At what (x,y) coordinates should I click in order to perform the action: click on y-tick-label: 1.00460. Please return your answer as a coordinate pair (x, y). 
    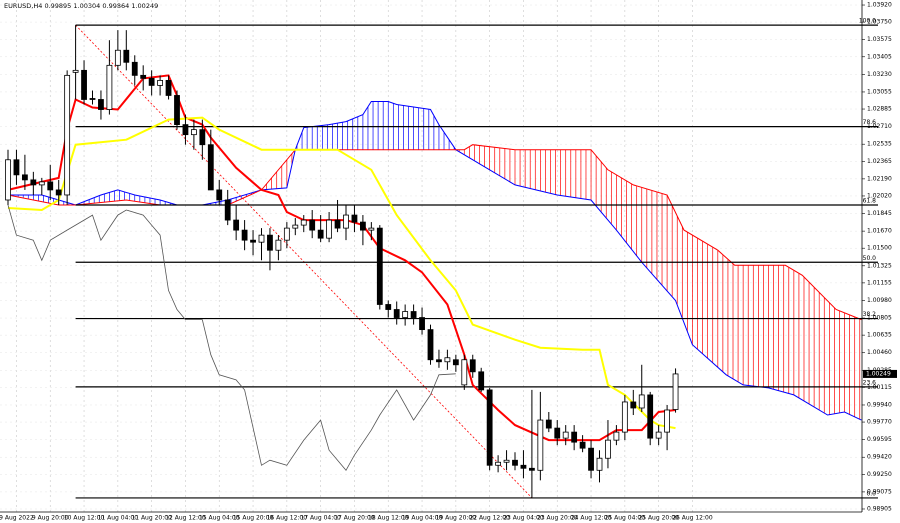
    Looking at the image, I should click on (879, 352).